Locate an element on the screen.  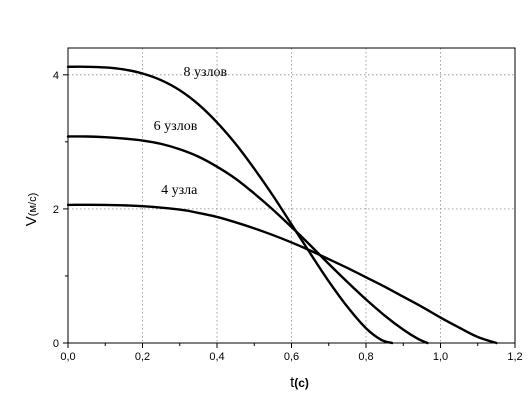
x-tick-label: 1,0 is located at coordinates (440, 357).